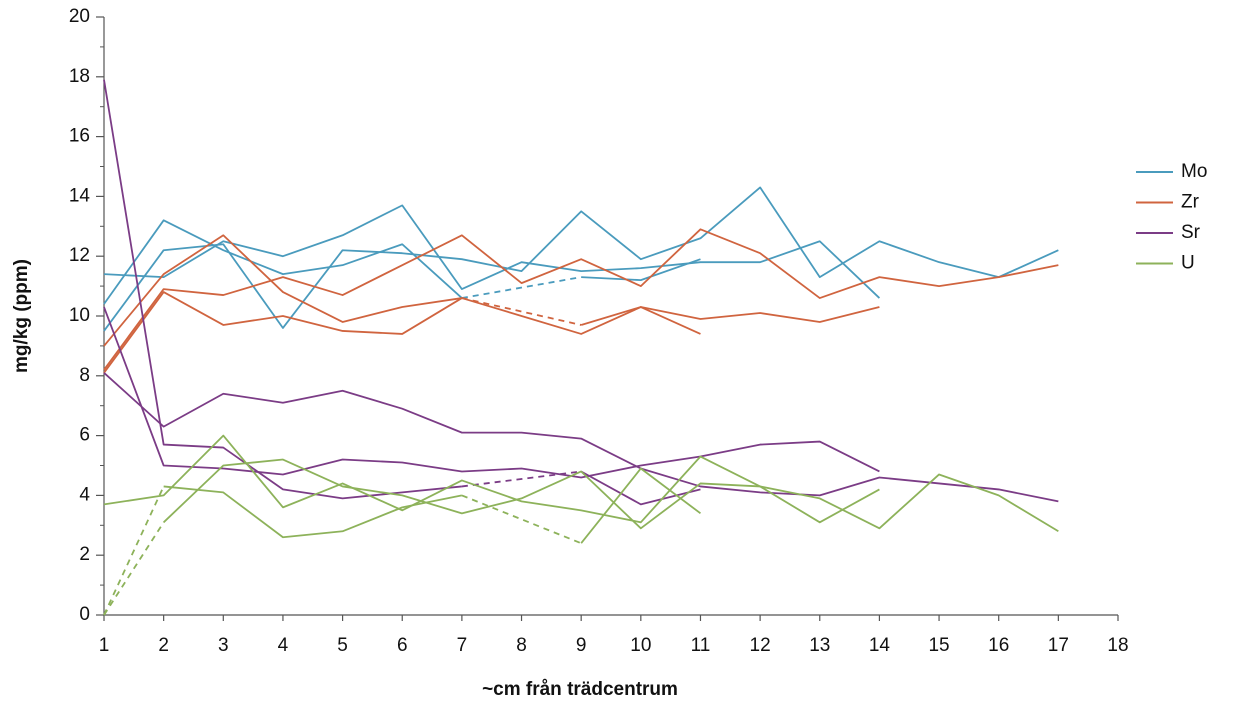 This screenshot has width=1242, height=704. What do you see at coordinates (1194, 171) in the screenshot?
I see `legend-label: Mo` at bounding box center [1194, 171].